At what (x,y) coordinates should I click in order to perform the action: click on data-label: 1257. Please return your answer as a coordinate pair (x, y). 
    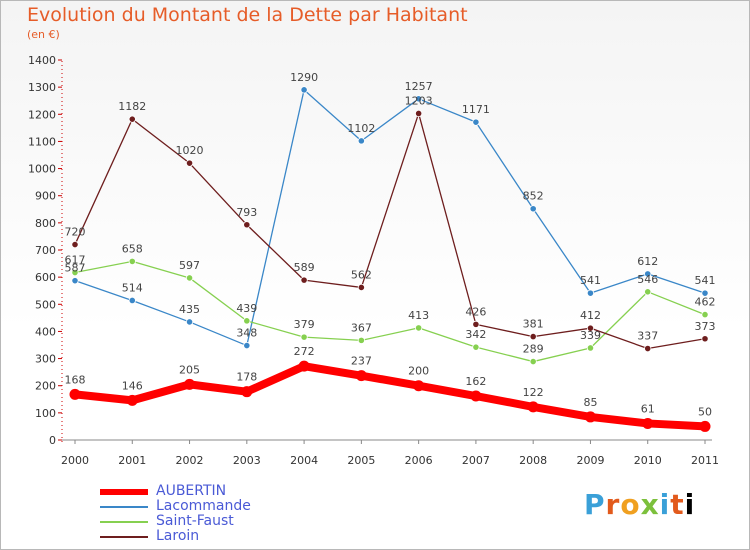
    Looking at the image, I should click on (419, 86).